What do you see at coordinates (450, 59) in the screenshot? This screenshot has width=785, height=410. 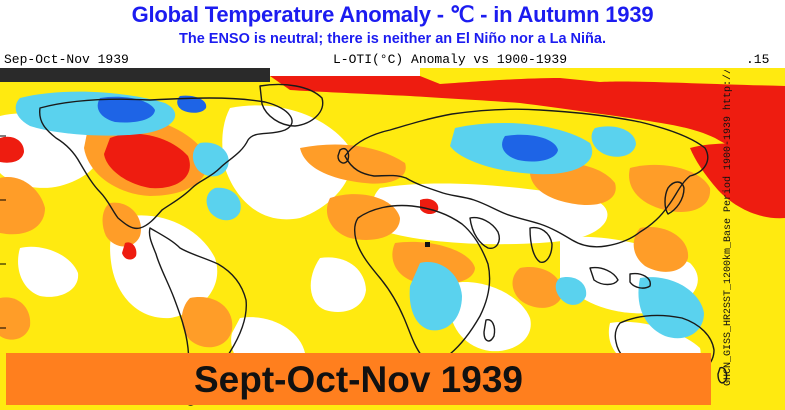 I see `map-metric-label: L-OTI(°C) Anomaly vs 1900-1939` at bounding box center [450, 59].